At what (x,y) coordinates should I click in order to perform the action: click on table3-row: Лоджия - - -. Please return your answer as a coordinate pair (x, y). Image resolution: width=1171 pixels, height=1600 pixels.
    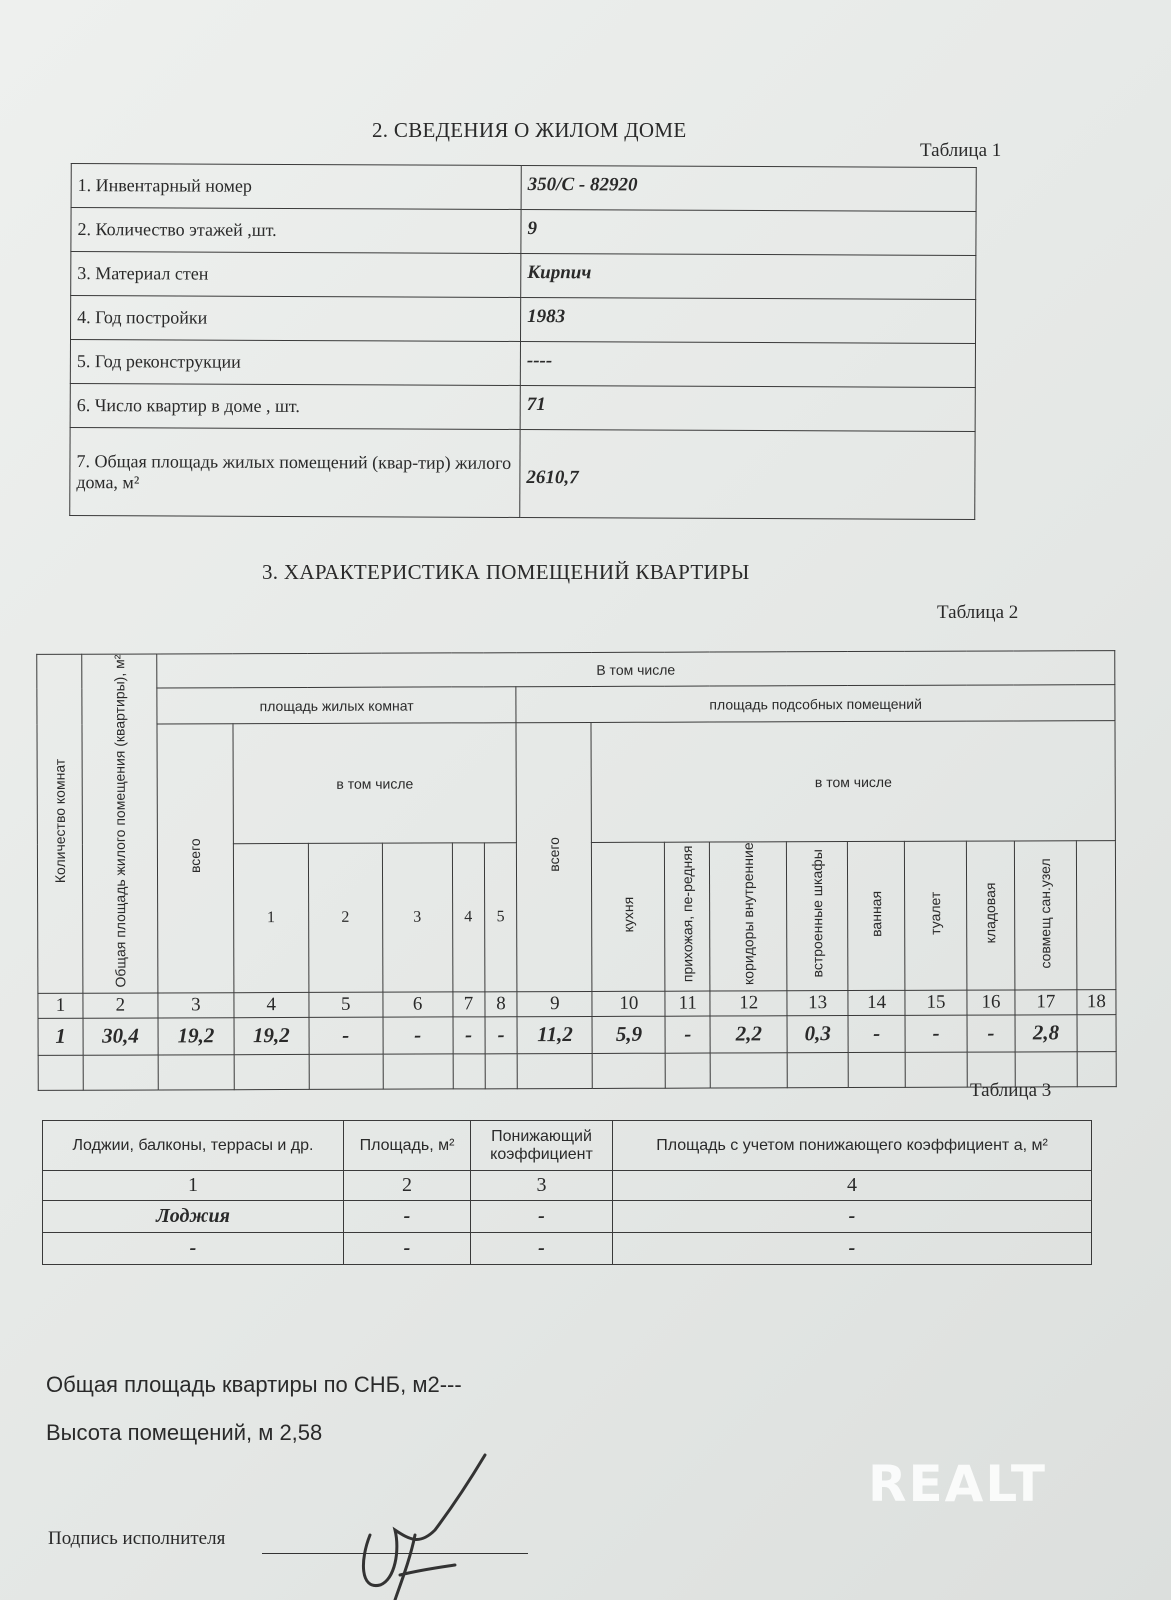
    Looking at the image, I should click on (567, 1216).